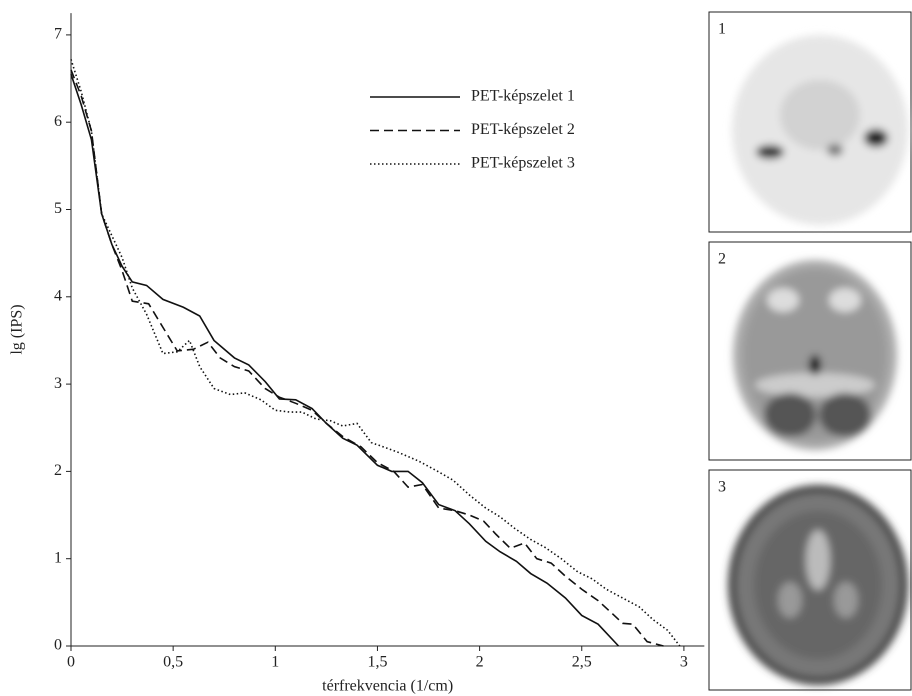  What do you see at coordinates (523, 129) in the screenshot?
I see `legend-label: PET-képszelet 2` at bounding box center [523, 129].